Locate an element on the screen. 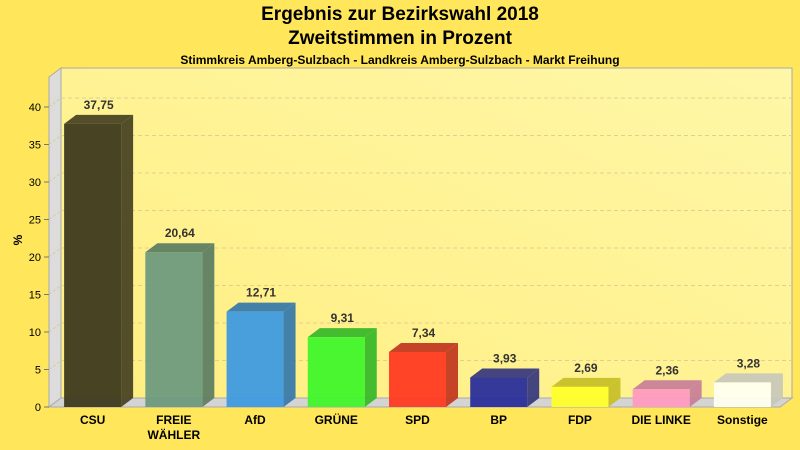  bar-afd is located at coordinates (261, 354).